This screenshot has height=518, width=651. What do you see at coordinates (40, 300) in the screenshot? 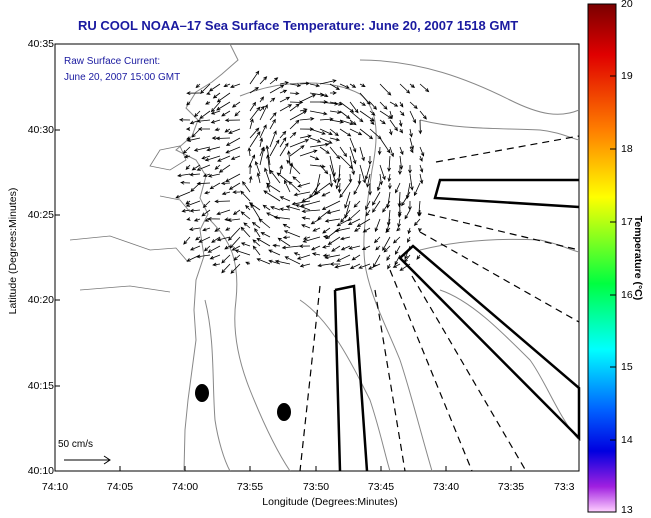
I see `y-tick-label: 40:20` at bounding box center [40, 300].